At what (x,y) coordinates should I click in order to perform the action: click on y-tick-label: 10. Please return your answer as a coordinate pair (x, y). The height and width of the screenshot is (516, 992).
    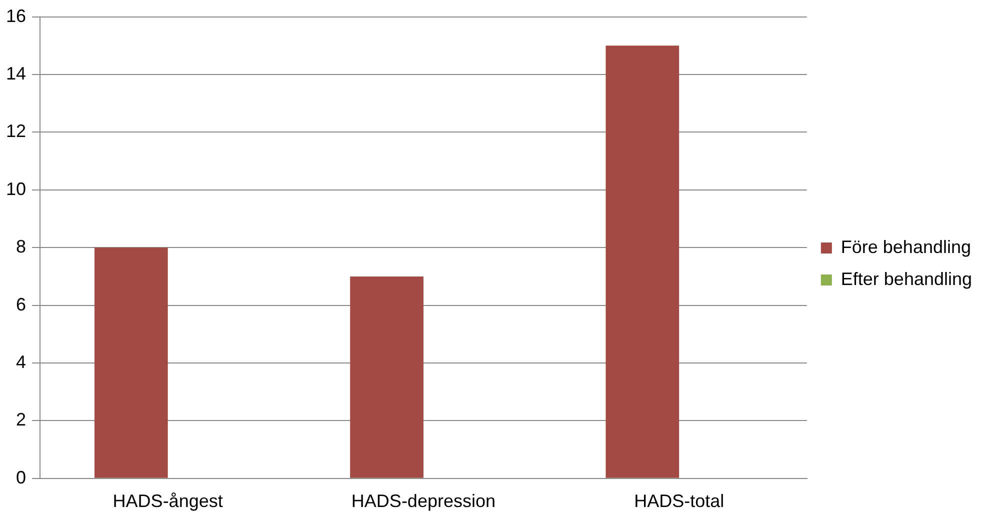
    Looking at the image, I should click on (16, 188).